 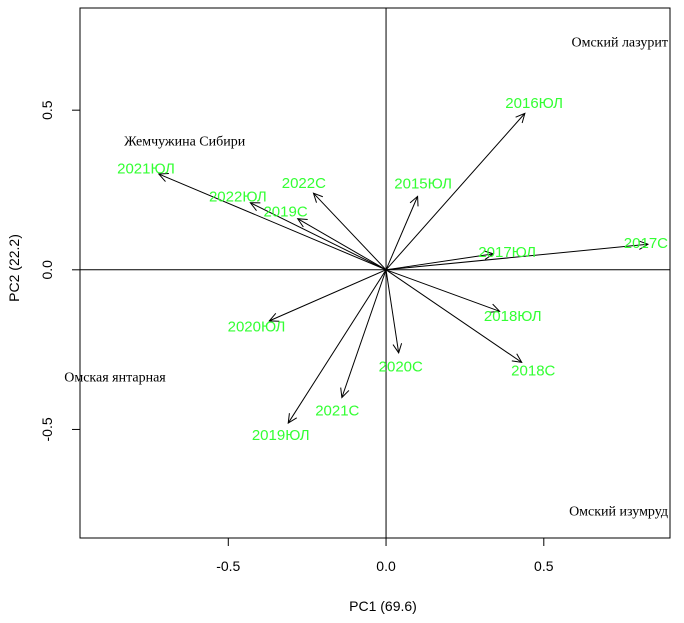 I want to click on vector-2017ЮЛ, so click(x=440, y=260).